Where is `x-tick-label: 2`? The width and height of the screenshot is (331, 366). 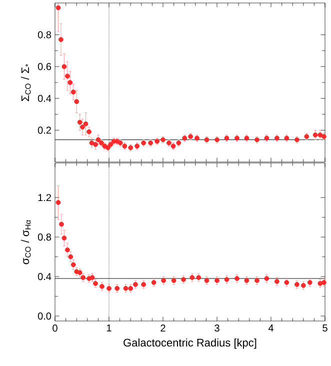 x-tick-label: 2 is located at coordinates (163, 328).